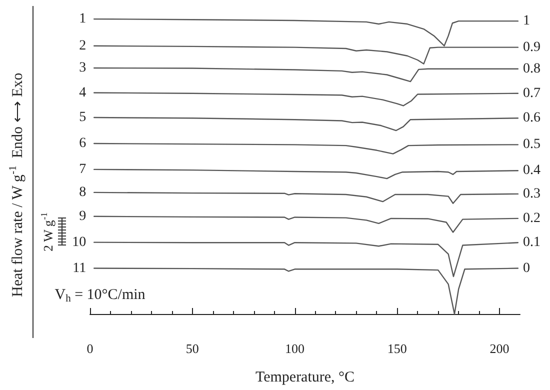 This screenshot has width=550, height=390. I want to click on series-label: 8, so click(82, 192).